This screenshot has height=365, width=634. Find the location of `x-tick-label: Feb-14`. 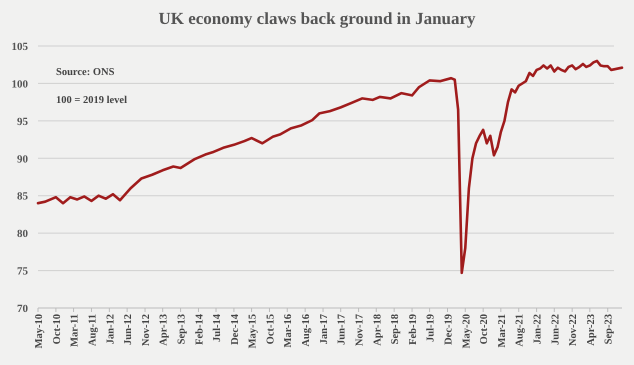

x-tick-label: Feb-14 is located at coordinates (200, 329).